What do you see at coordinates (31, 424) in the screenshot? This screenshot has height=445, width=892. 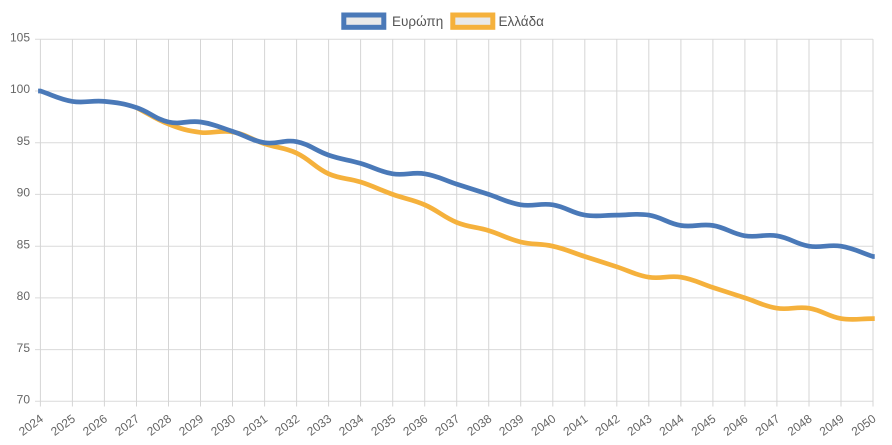 I see `svg-text: 2024` at bounding box center [31, 424].